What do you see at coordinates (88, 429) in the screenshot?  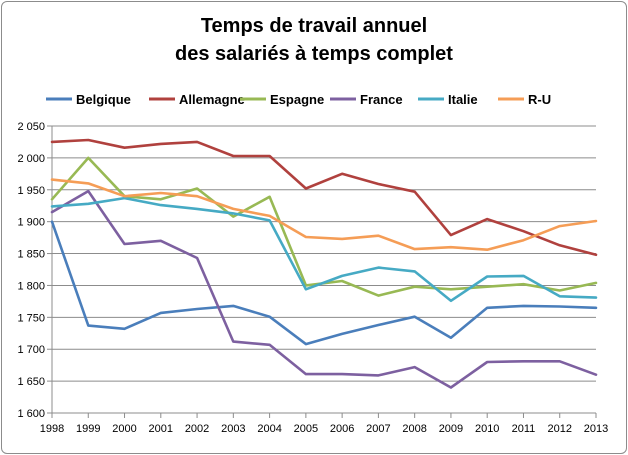 I see `x-tick-label: 1999` at bounding box center [88, 429].